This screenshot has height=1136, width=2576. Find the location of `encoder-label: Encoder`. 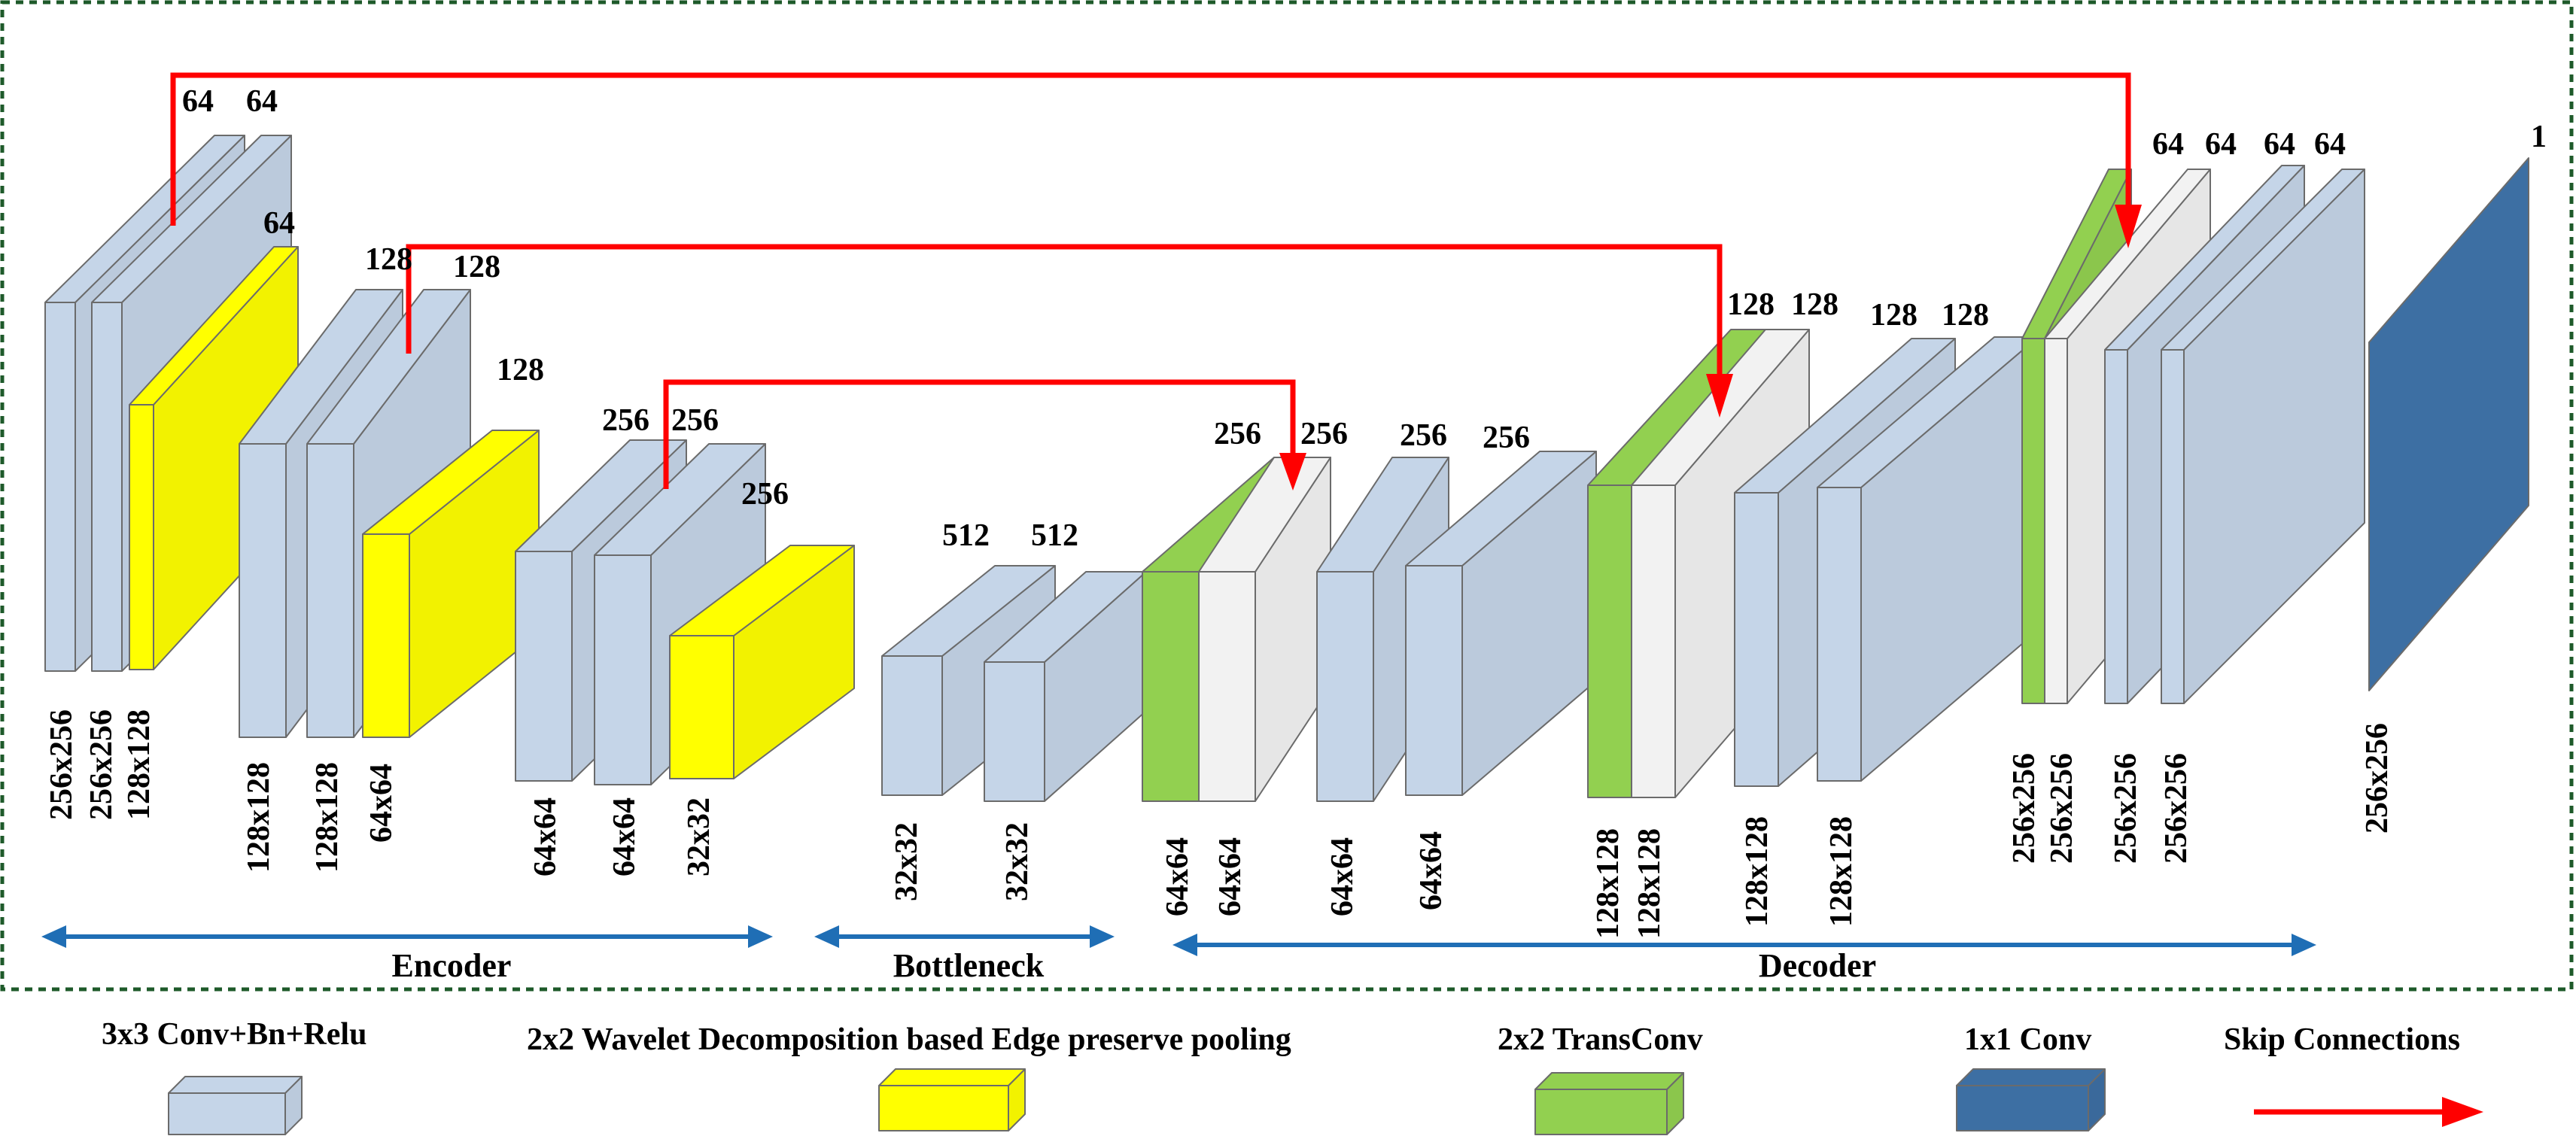

encoder-label: Encoder is located at coordinates (452, 965).